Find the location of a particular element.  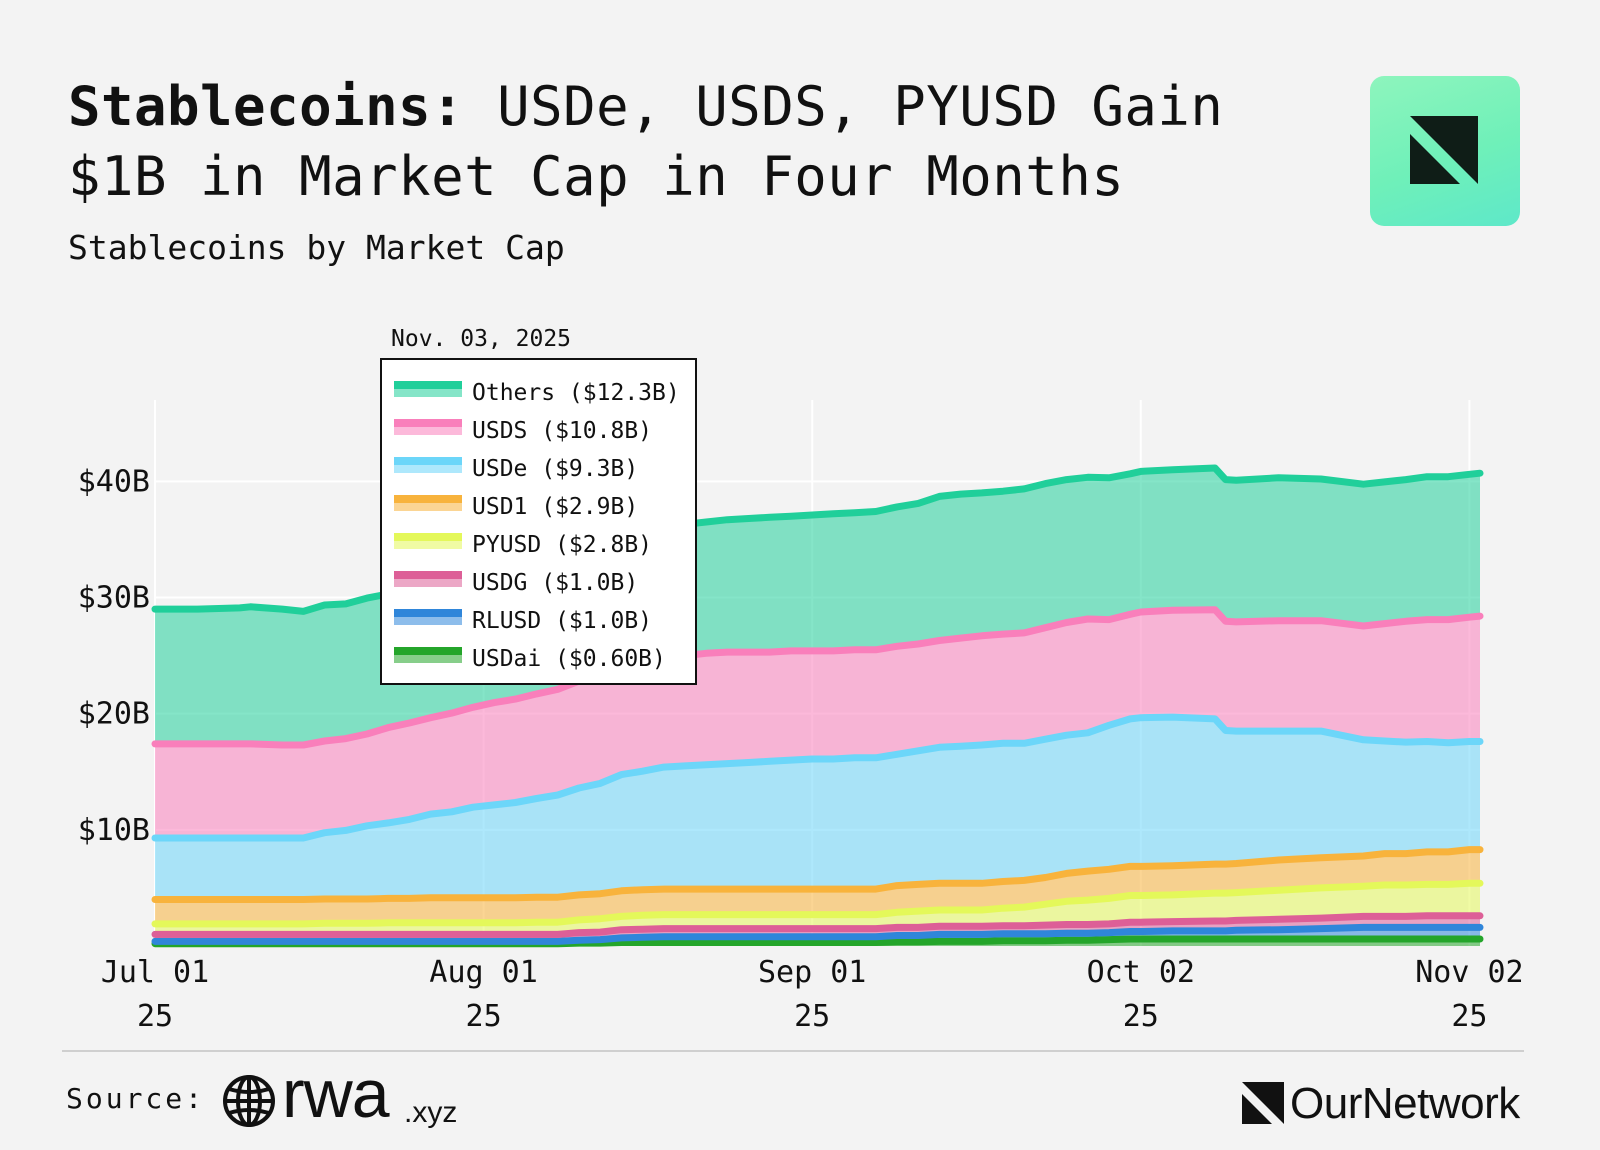

x-tick-label-31: Aug 01 is located at coordinates (483, 972).